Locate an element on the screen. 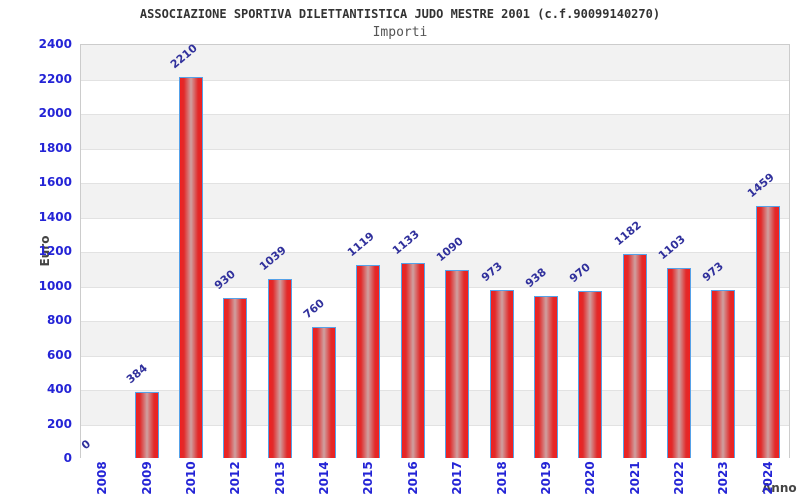 This screenshot has width=800, height=500. y-axis-tick-label: 1000 is located at coordinates (55, 285).